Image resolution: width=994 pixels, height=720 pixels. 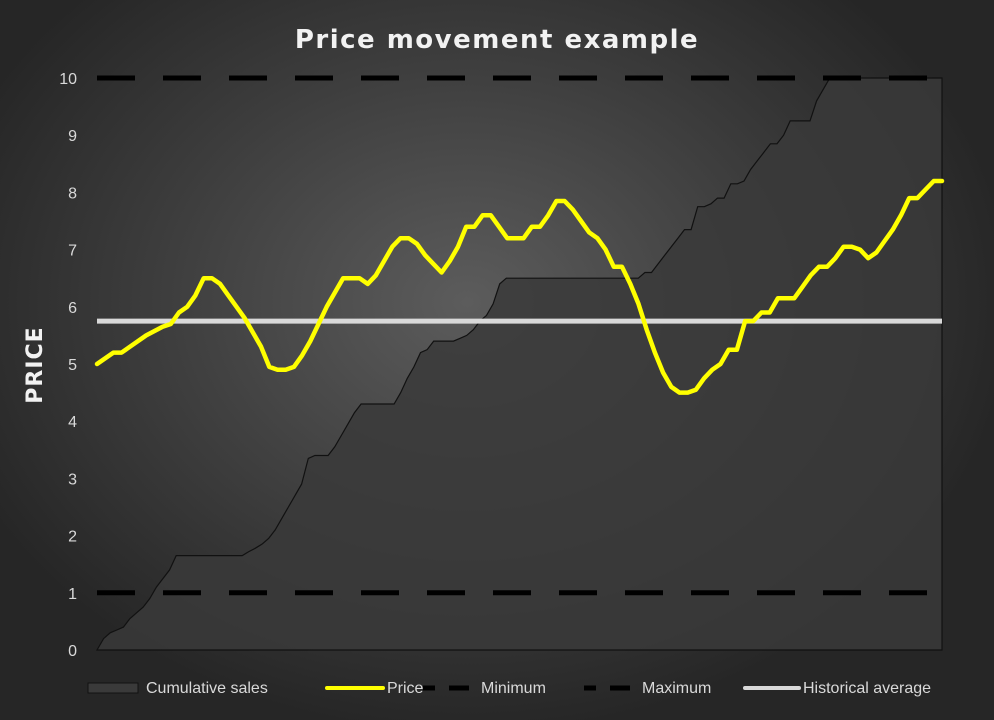 I want to click on y-tick-label: 5, so click(x=72, y=365).